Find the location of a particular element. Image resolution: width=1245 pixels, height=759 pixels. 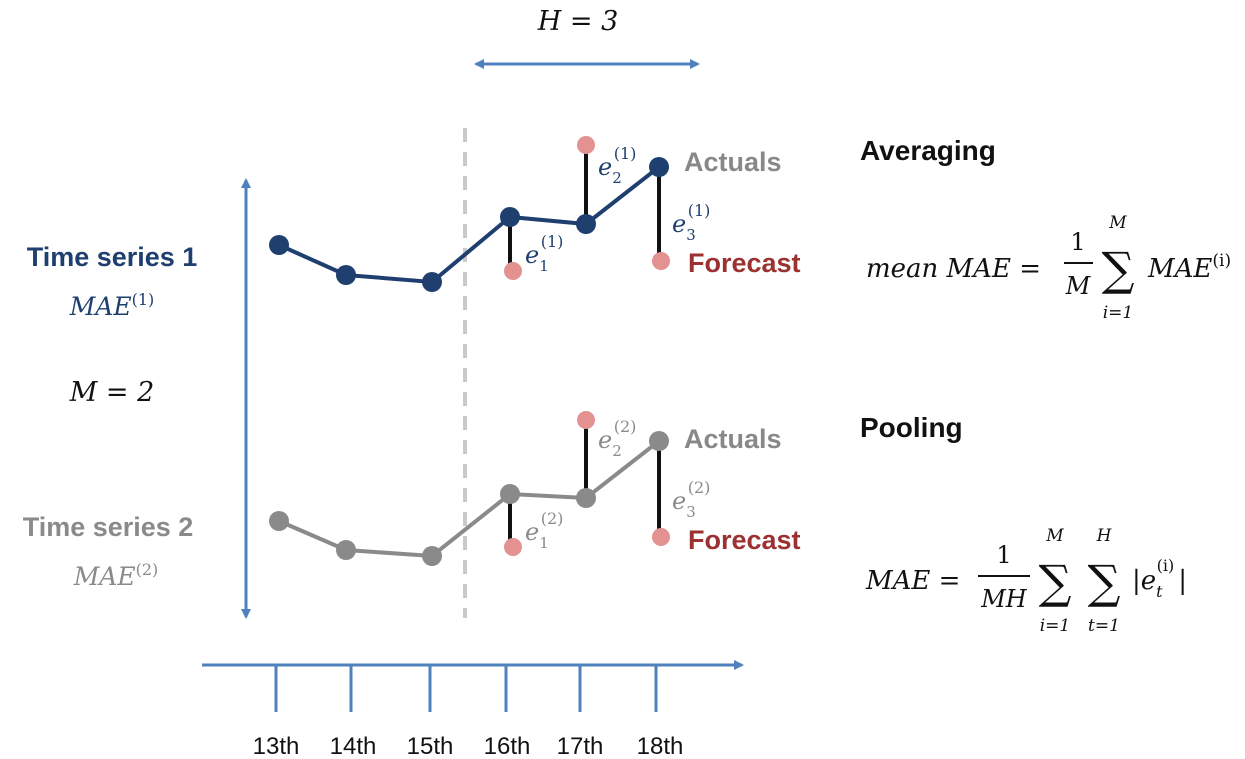

averaging-title: Averaging is located at coordinates (928, 150).